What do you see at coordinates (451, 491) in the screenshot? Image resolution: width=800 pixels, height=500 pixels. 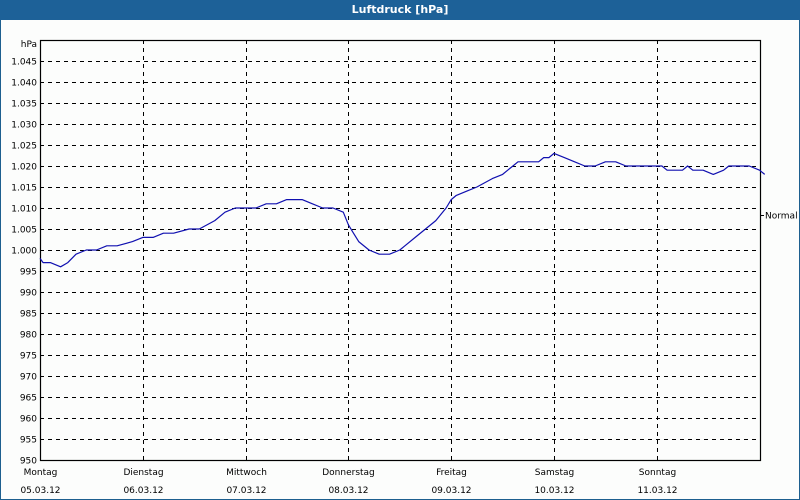 I see `x-tick-date-label: 09.03.12` at bounding box center [451, 491].